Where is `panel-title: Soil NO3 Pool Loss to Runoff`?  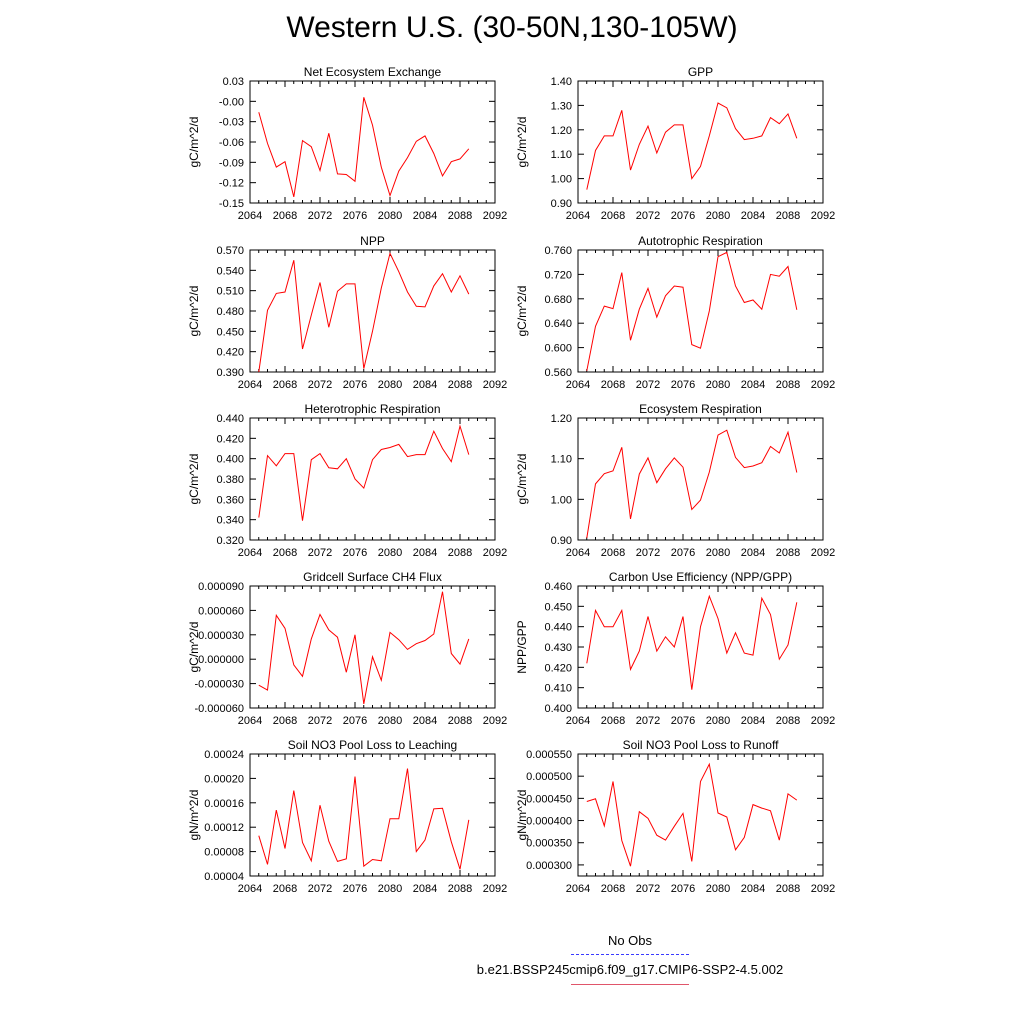
panel-title: Soil NO3 Pool Loss to Runoff is located at coordinates (701, 745).